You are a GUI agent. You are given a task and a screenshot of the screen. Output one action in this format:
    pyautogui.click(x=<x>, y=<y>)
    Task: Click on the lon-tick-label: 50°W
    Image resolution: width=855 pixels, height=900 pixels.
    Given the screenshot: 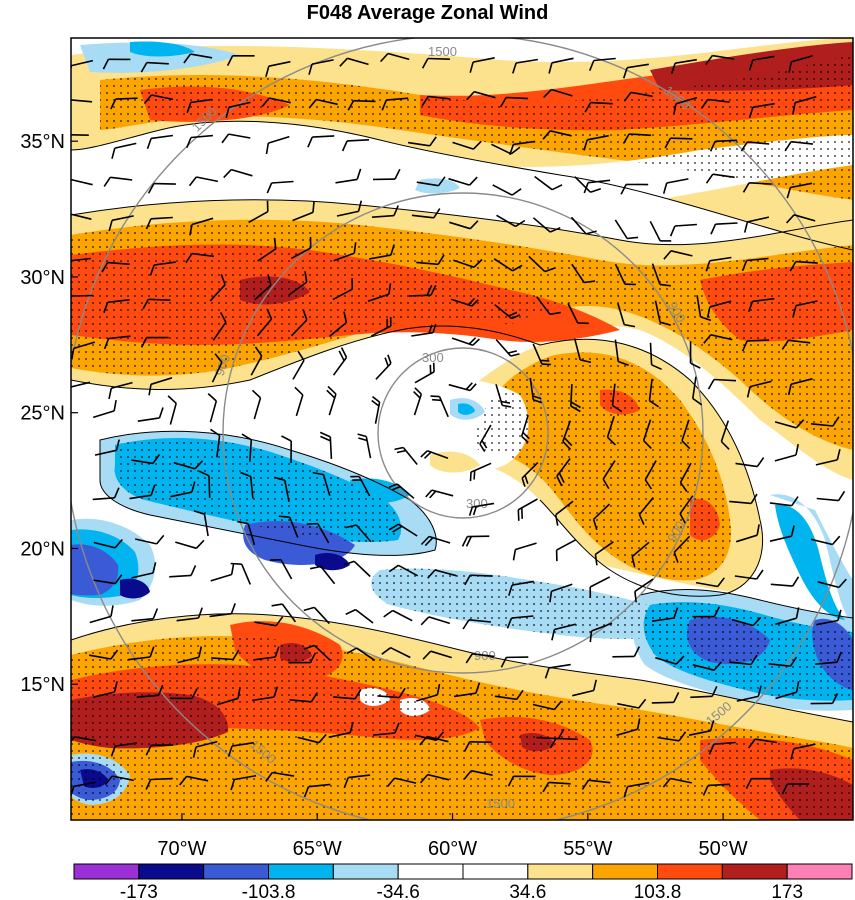 What is the action you would take?
    pyautogui.click(x=723, y=849)
    